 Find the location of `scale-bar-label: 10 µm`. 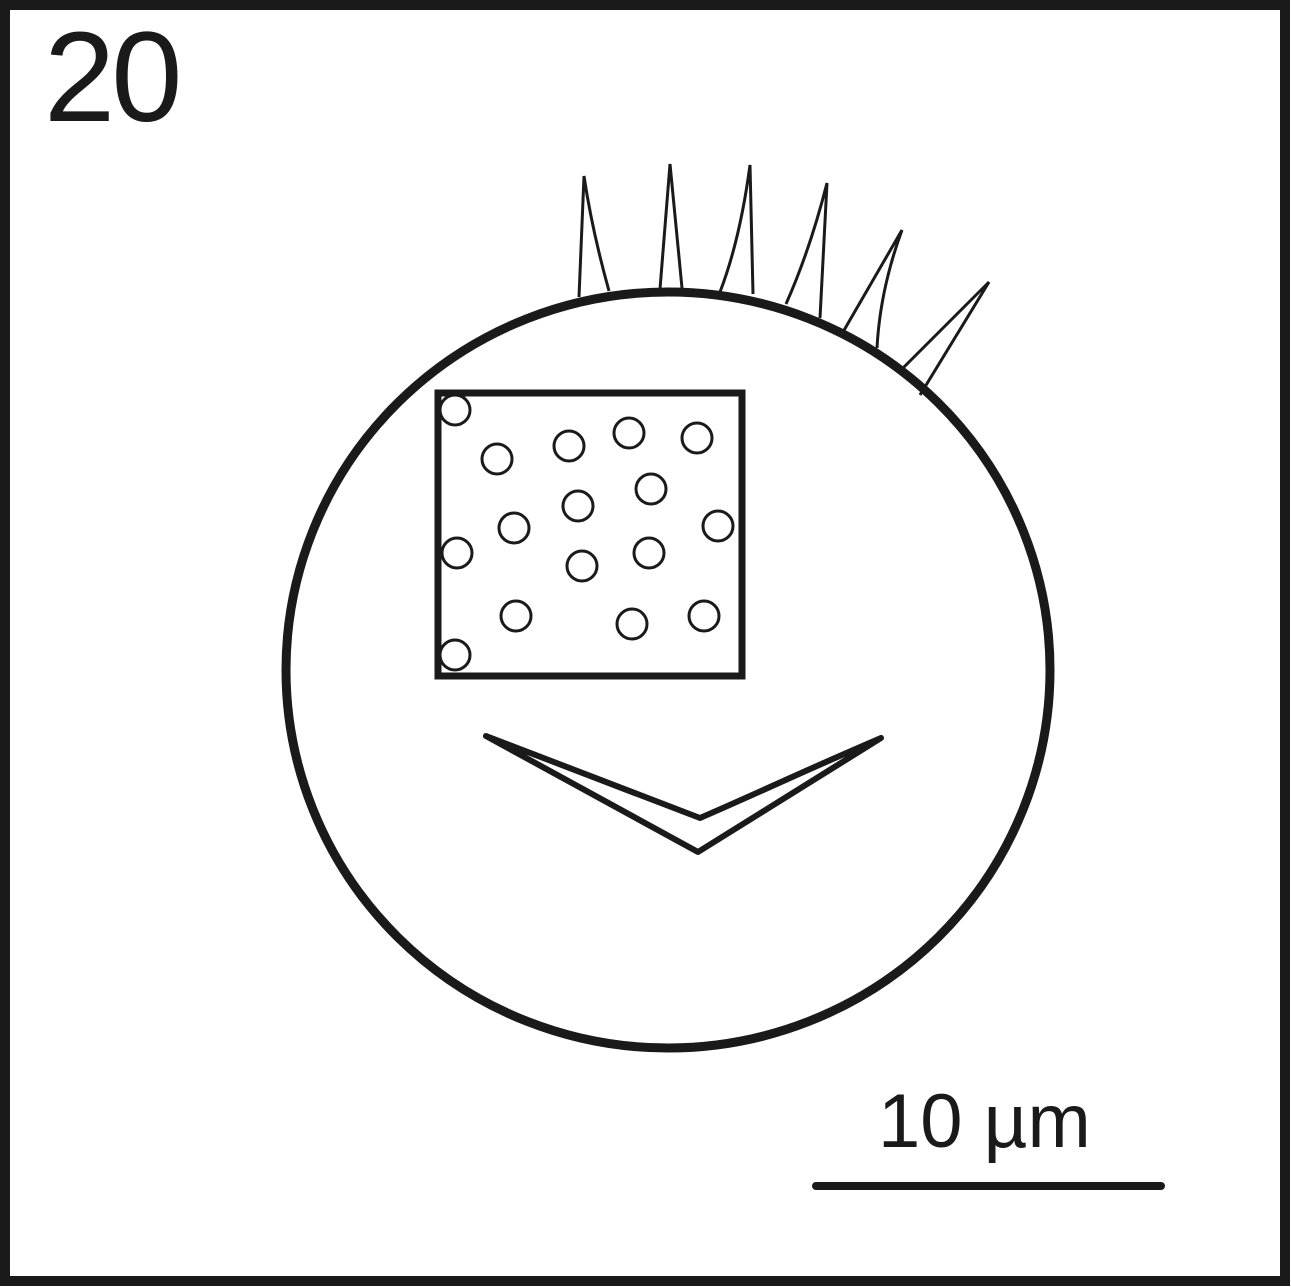

scale-bar-label: 10 µm is located at coordinates (984, 1121).